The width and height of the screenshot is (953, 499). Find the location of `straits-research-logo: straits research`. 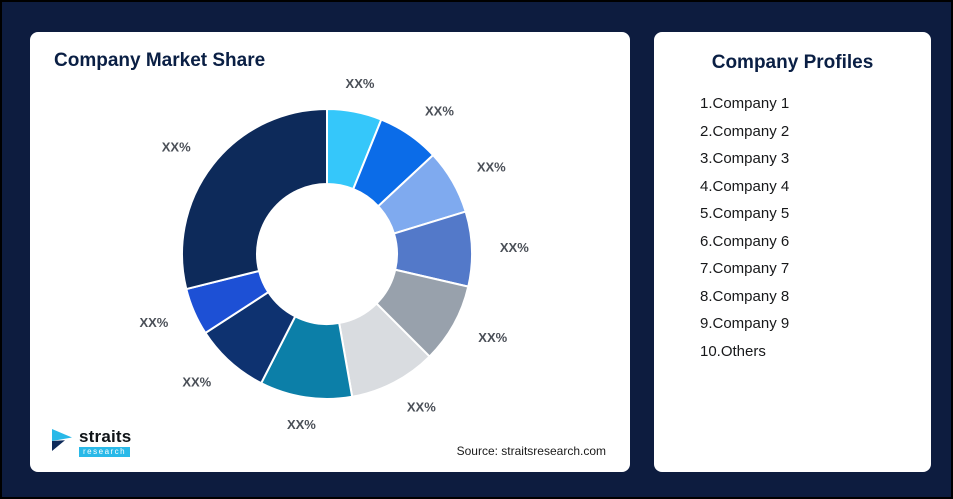

straits-research-logo: straits research is located at coordinates (90, 442).